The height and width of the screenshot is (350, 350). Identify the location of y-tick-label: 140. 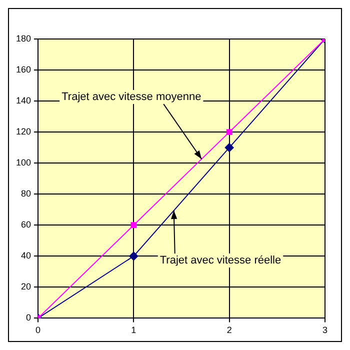
(24, 101).